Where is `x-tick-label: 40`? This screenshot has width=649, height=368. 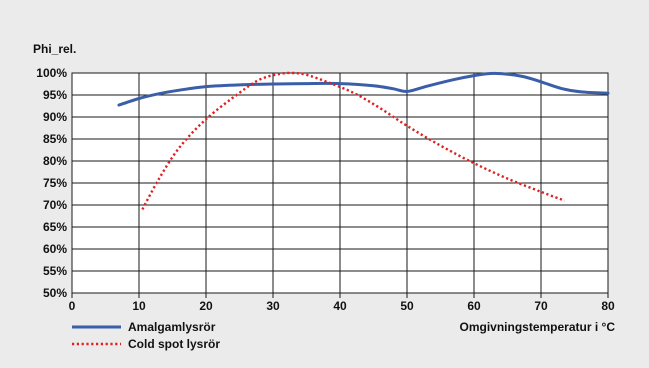
x-tick-label: 40 is located at coordinates (340, 306).